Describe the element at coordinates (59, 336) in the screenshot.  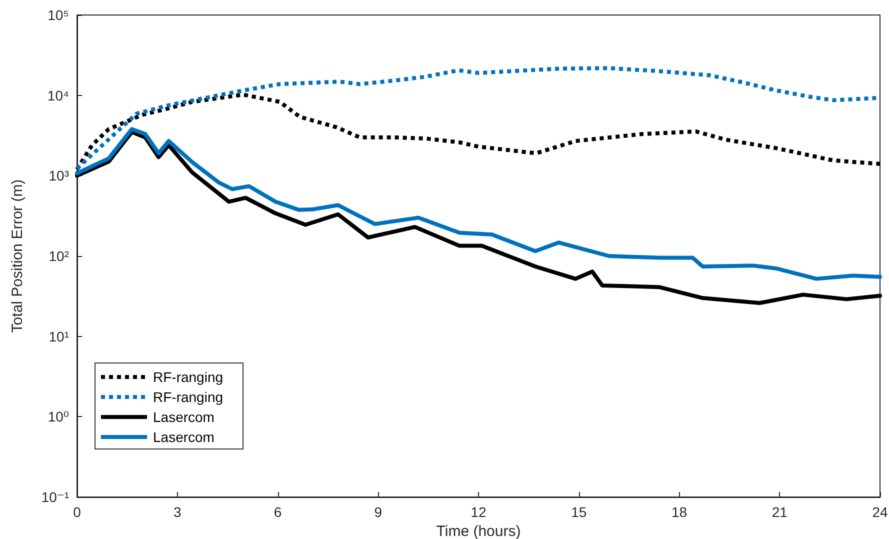
I see `y-tick-label: 10¹` at that location.